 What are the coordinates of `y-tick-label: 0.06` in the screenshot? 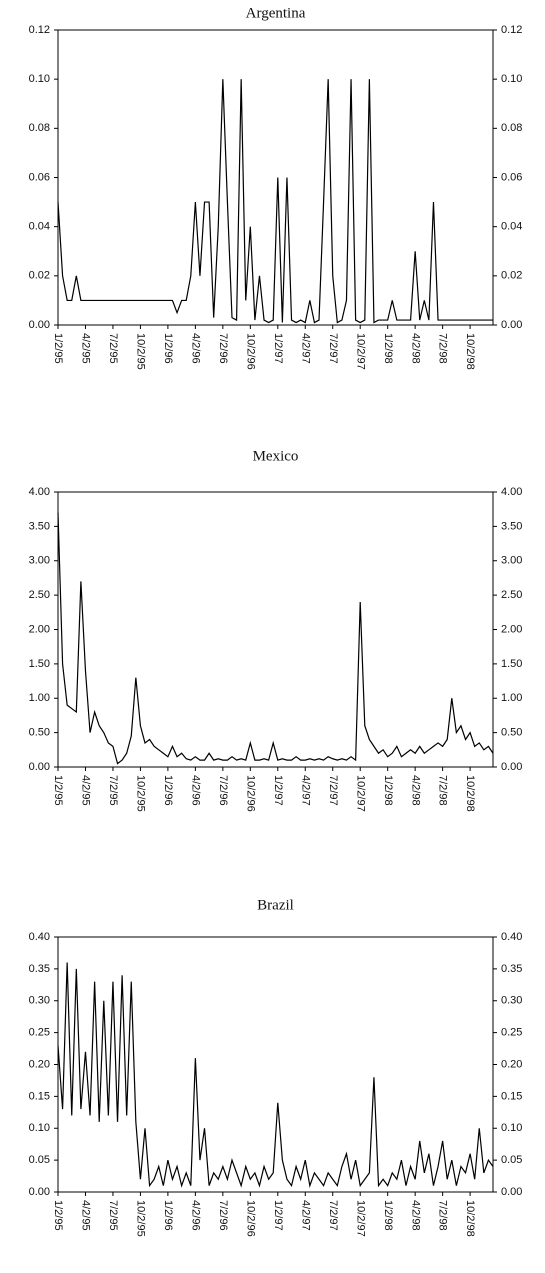 It's located at (39, 177).